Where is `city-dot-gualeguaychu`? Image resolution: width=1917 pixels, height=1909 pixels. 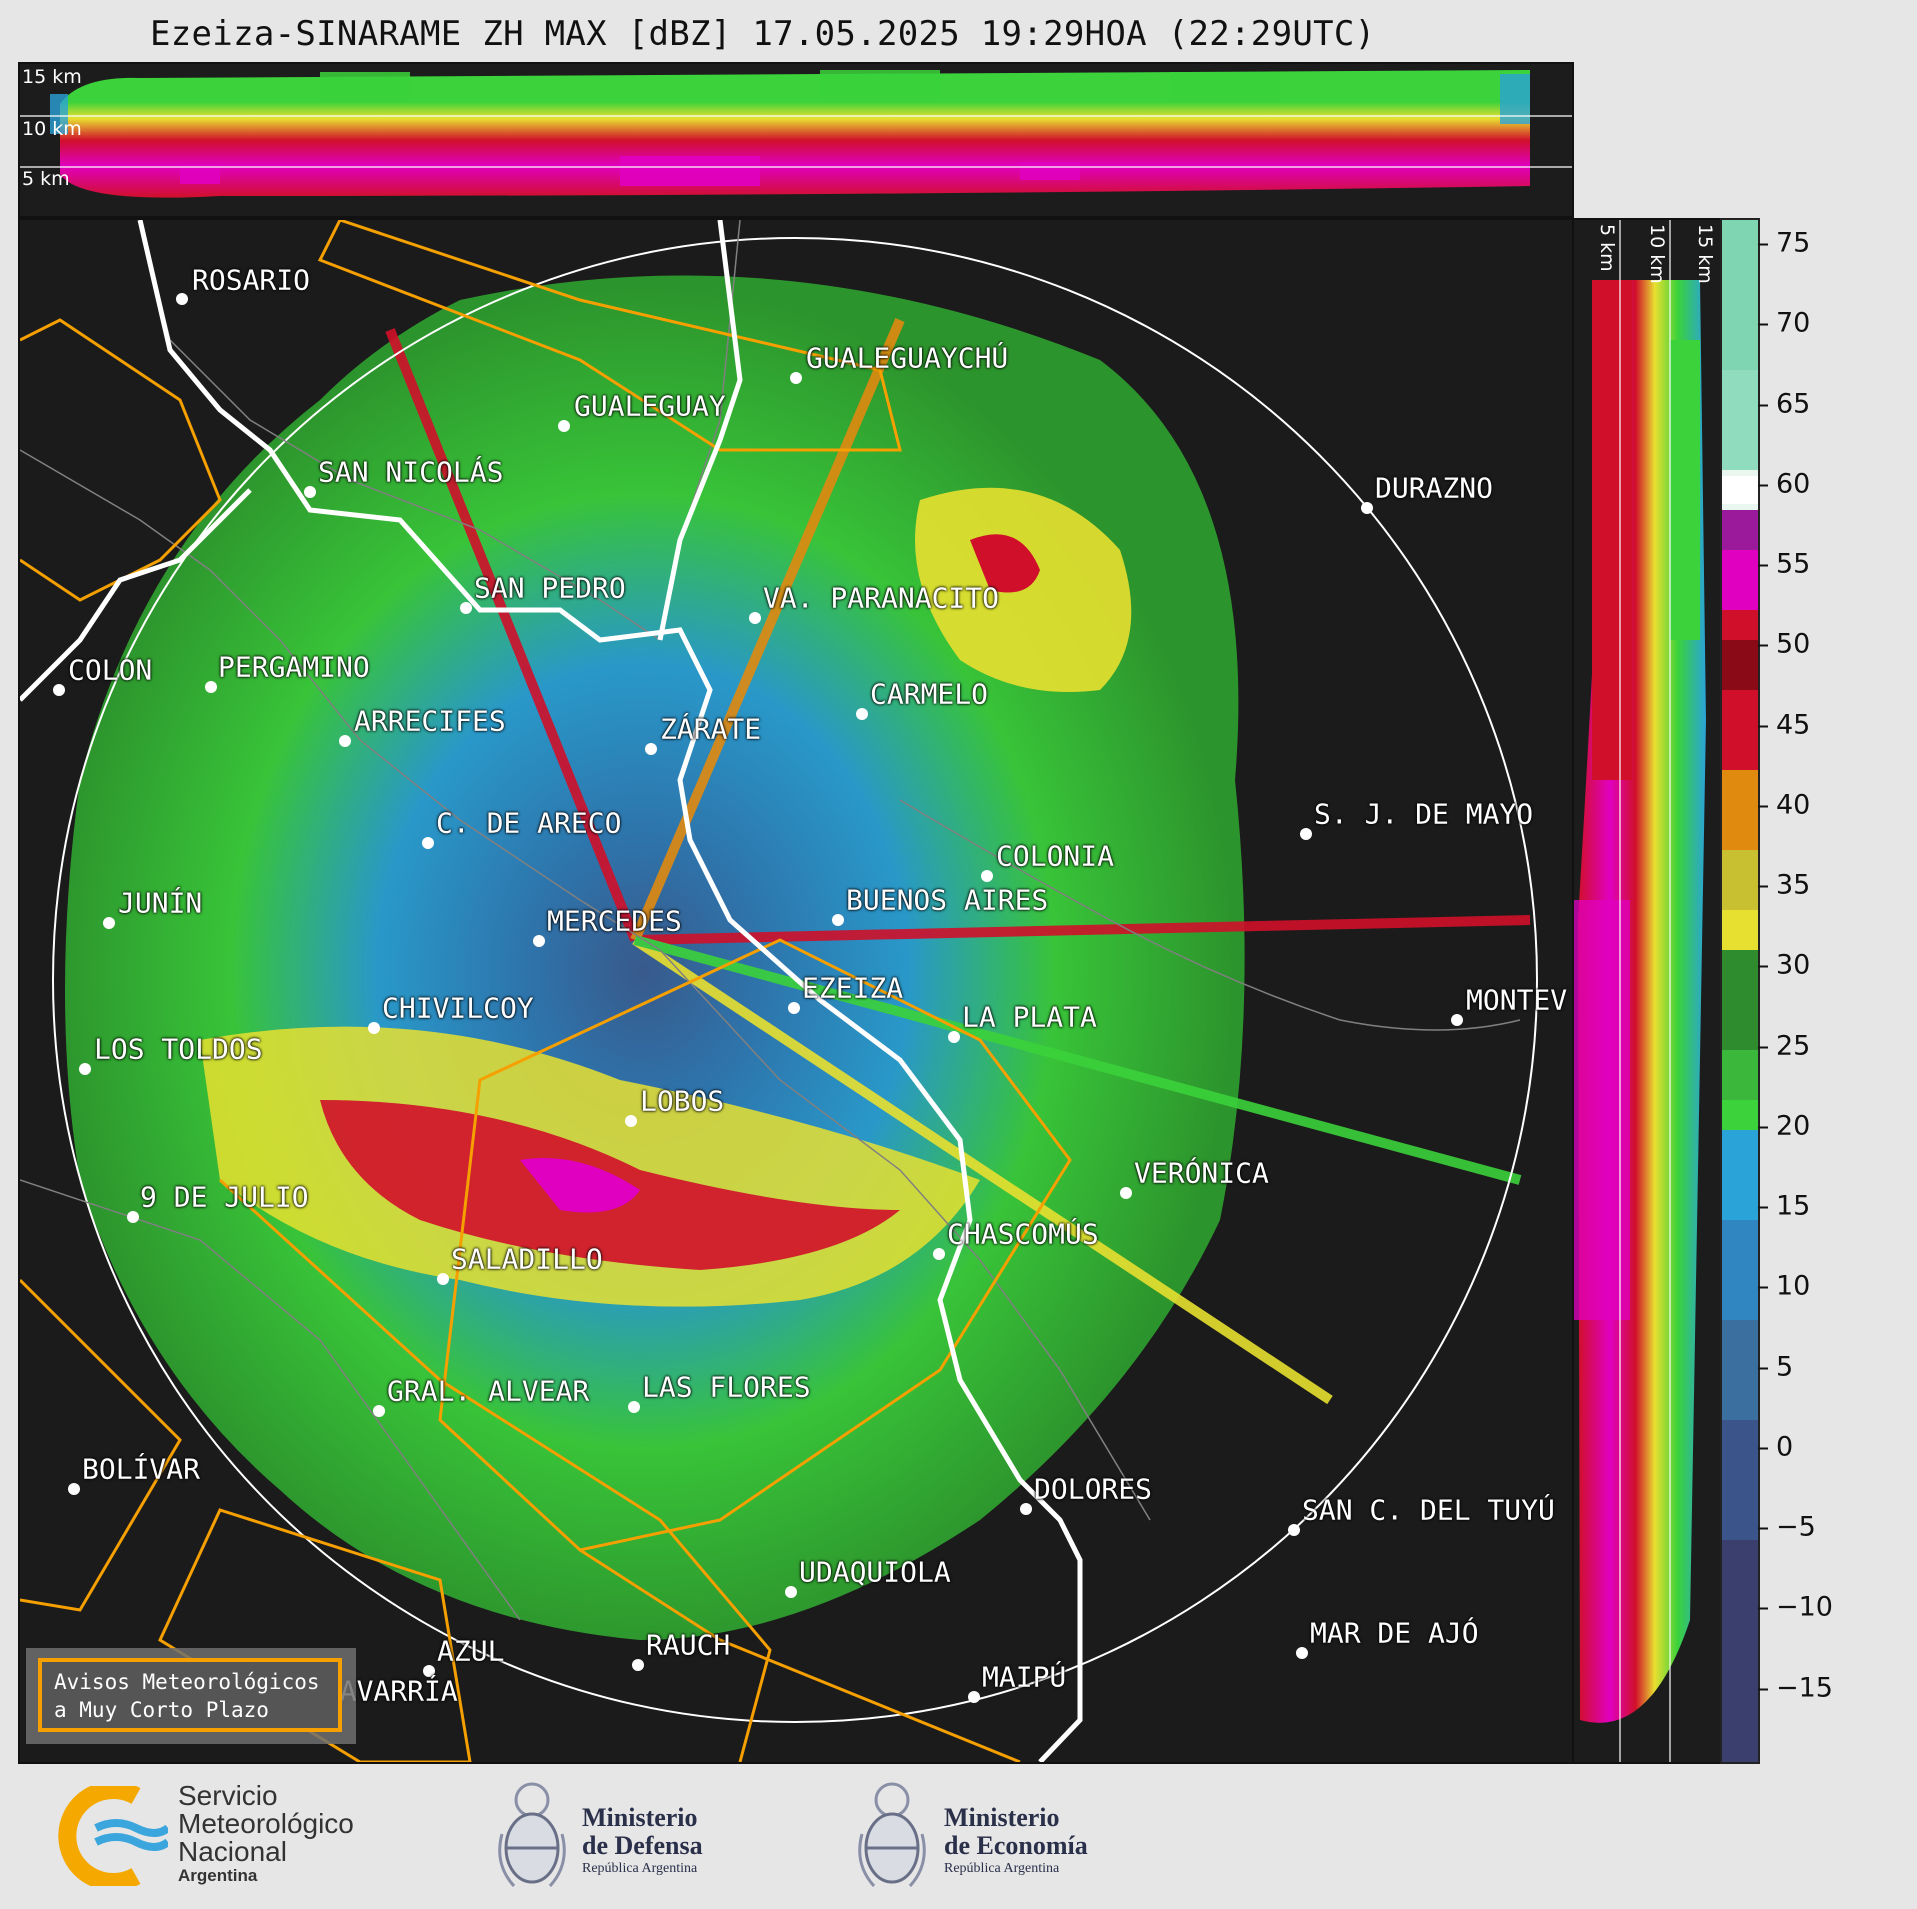
city-dot-gualeguaychu is located at coordinates (796, 378).